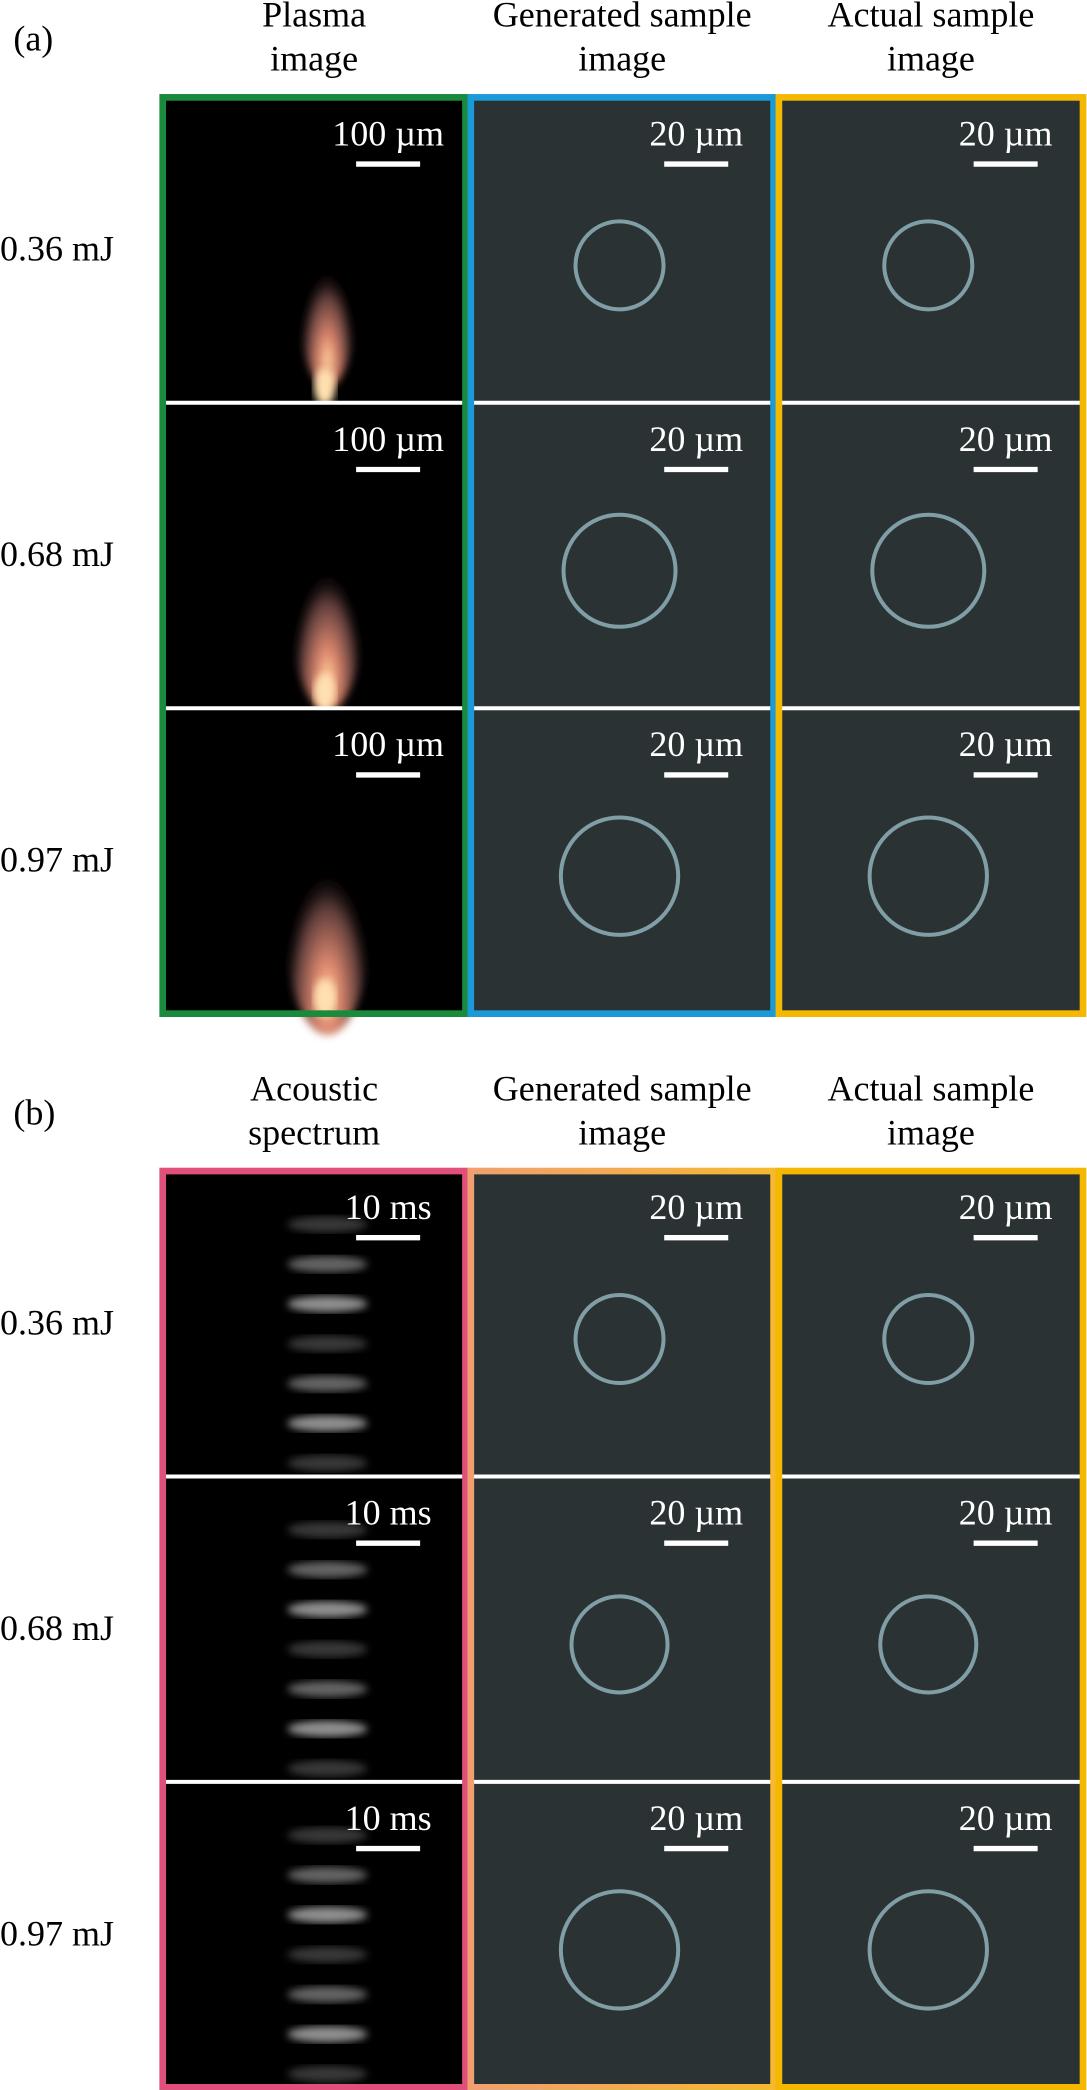 Image resolution: width=1087 pixels, height=2090 pixels. I want to click on column-title: spectrum, so click(314, 1132).